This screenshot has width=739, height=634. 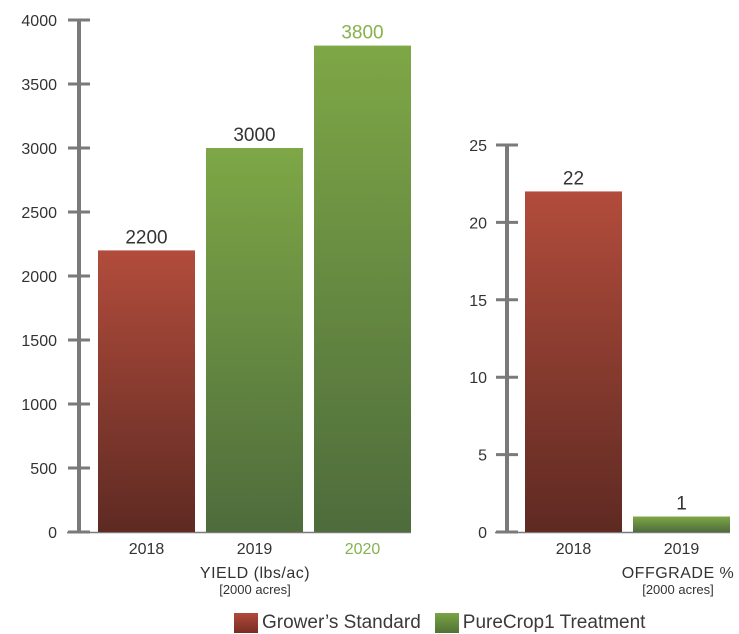 I want to click on legend-label-purecrop: PureCrop1 Treatment, so click(x=554, y=622).